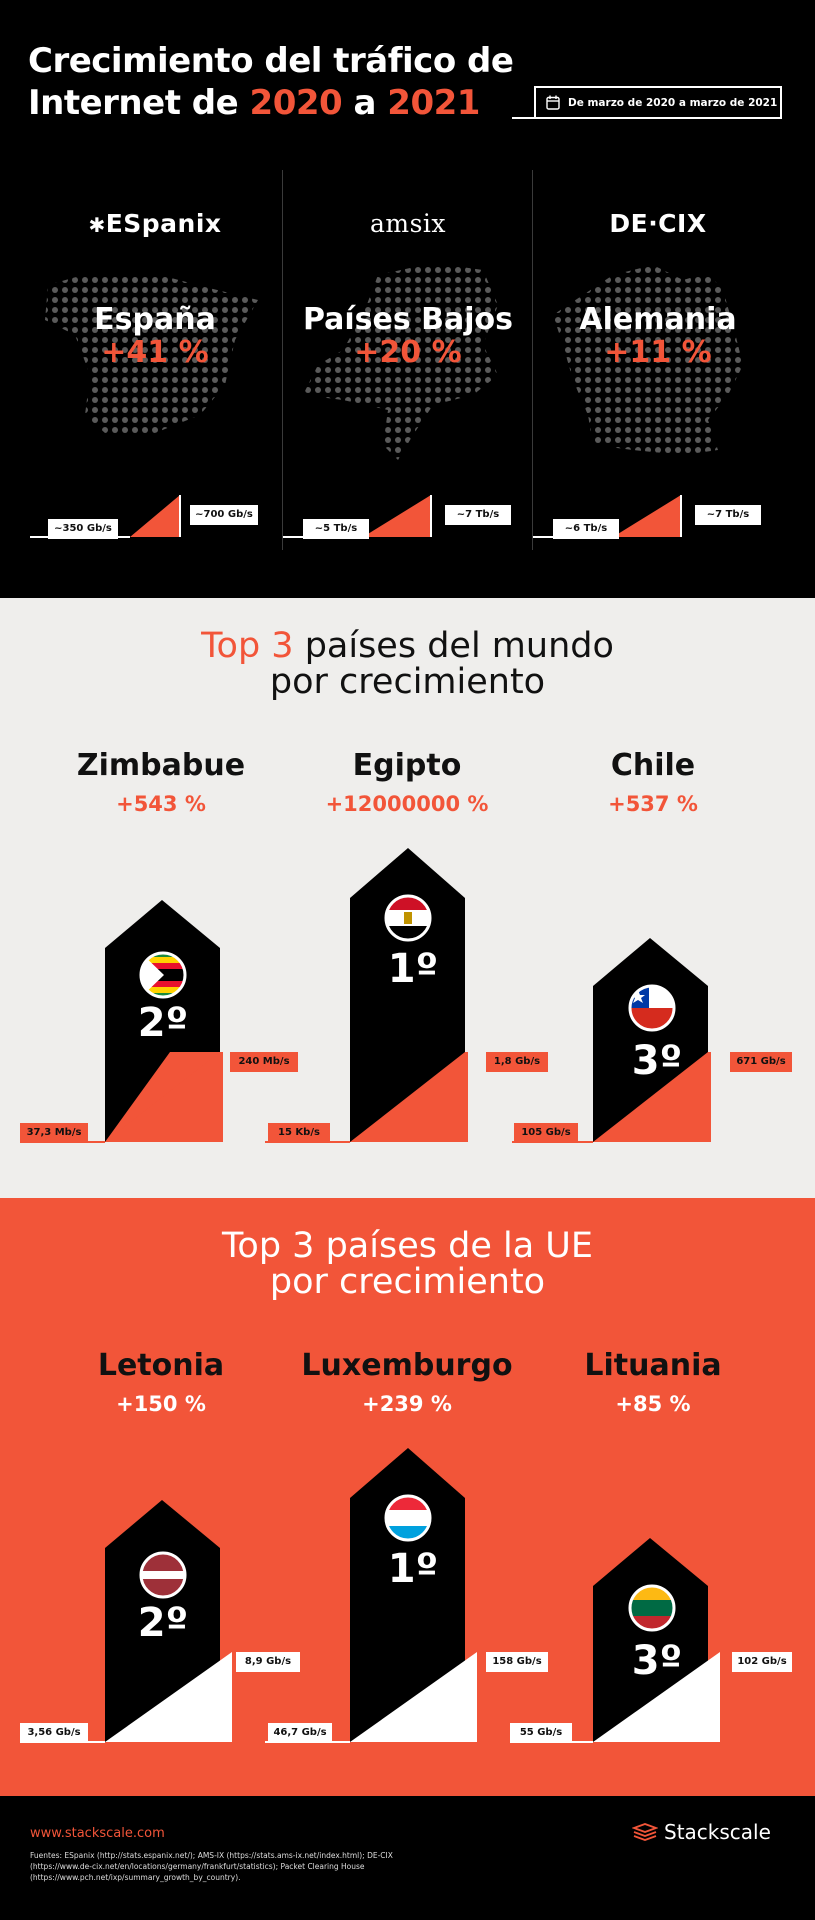 The image size is (815, 1920). I want to click on traffic-to-label: 158 Gb/s, so click(517, 1662).